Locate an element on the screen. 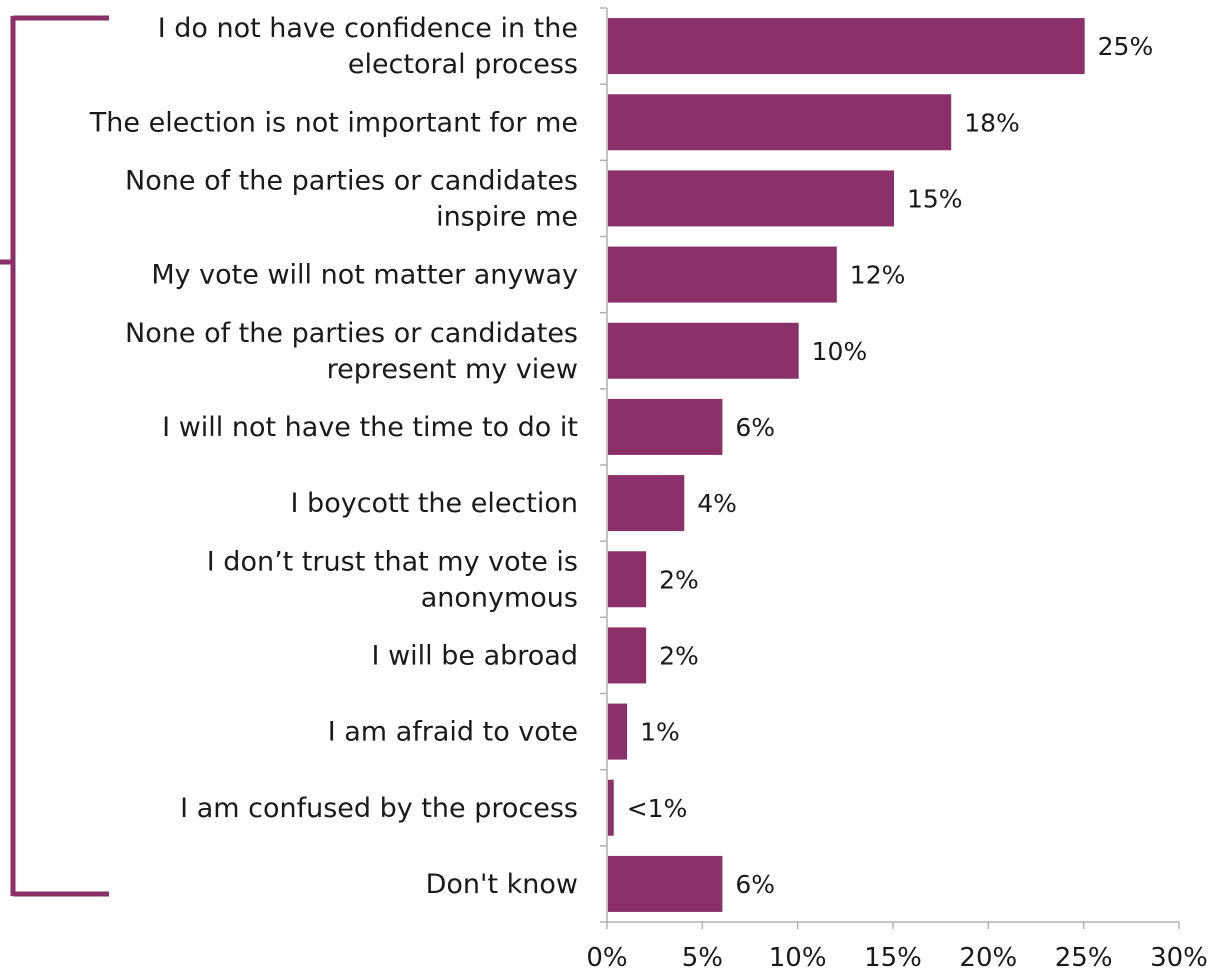 Image resolution: width=1219 pixels, height=977 pixels. category-label: I am confused by the process is located at coordinates (379, 808).